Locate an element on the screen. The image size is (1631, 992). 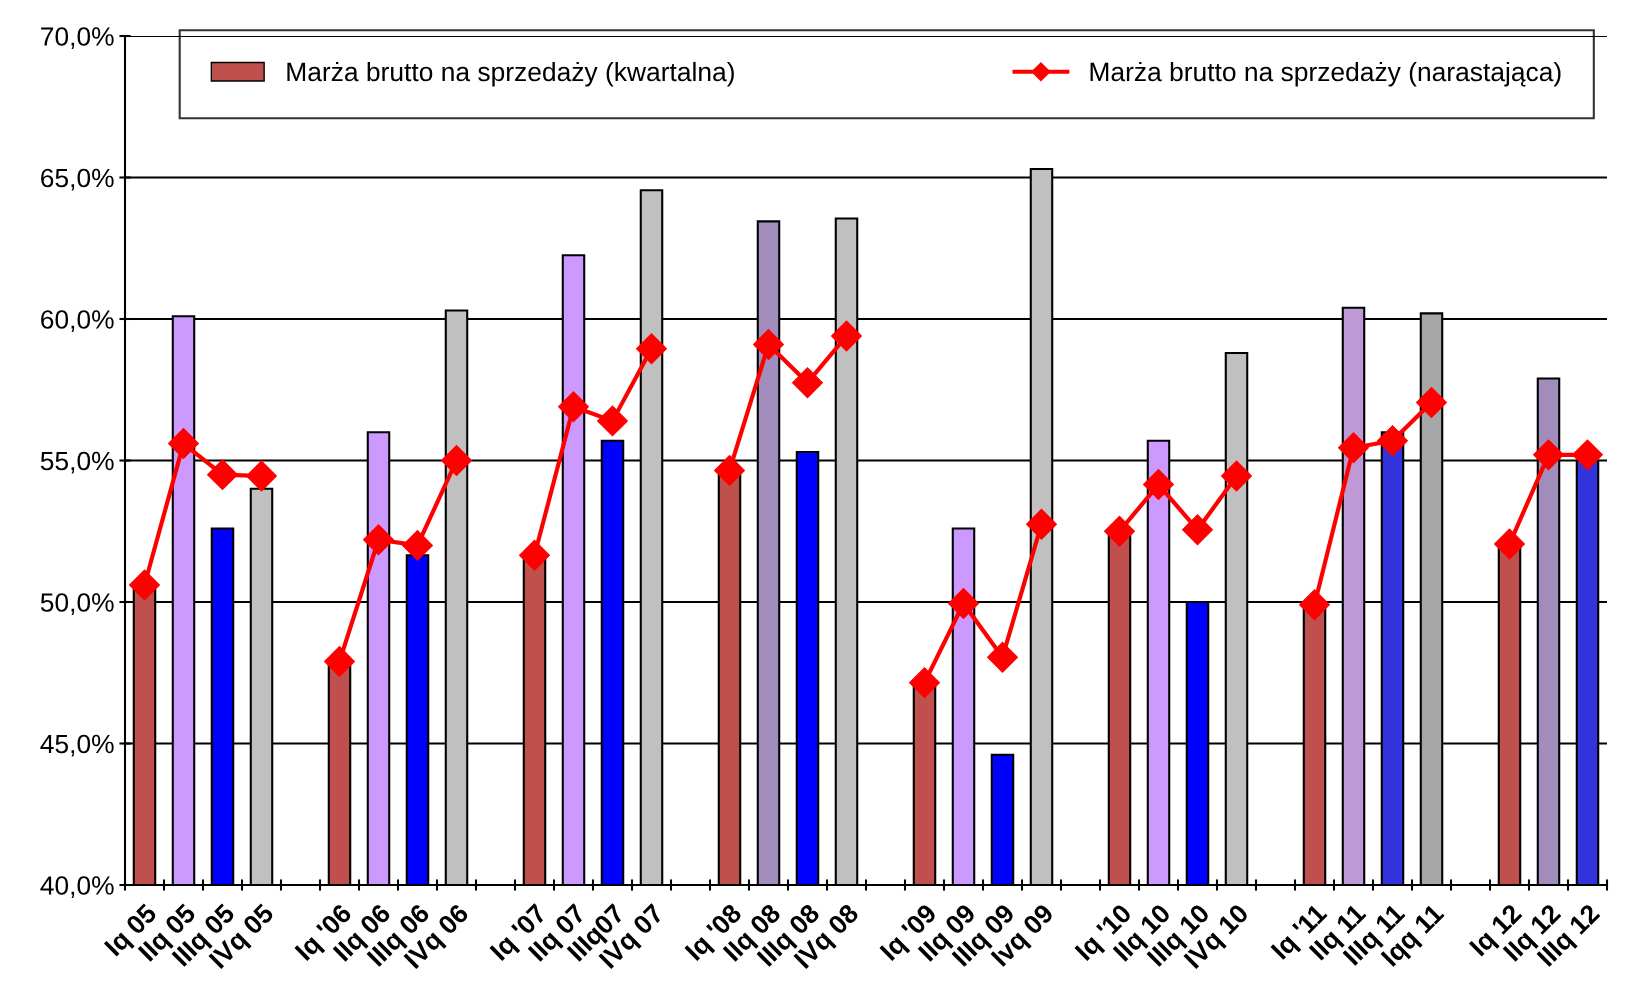
y-tick-label: 60,0% is located at coordinates (77, 321).